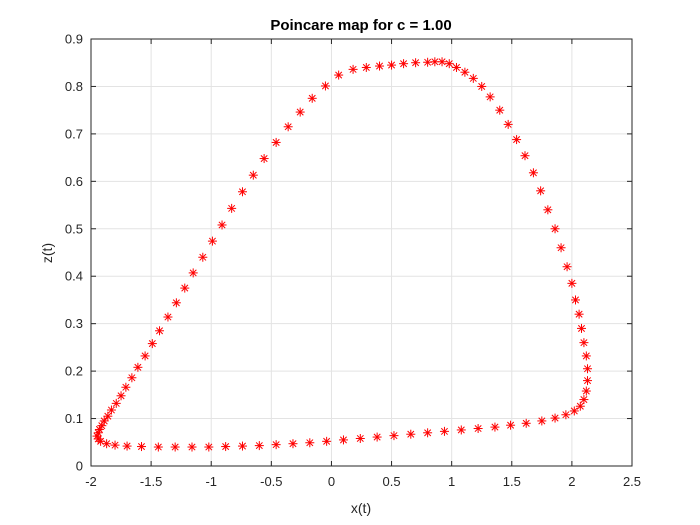 Image resolution: width=700 pixels, height=525 pixels. I want to click on x-tick-label: 0.5, so click(392, 481).